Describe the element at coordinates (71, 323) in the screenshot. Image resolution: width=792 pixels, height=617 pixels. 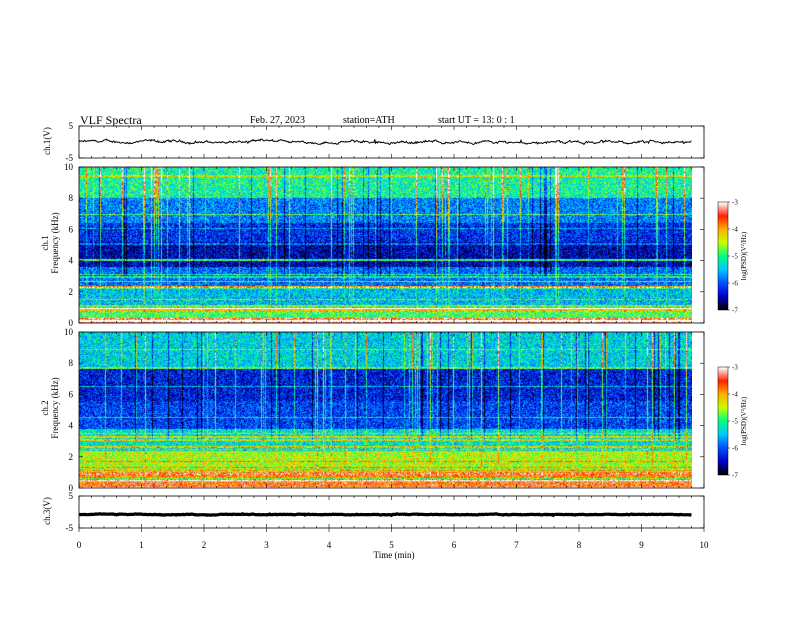
I see `ch1-spectrogram-ytick-label: 0` at that location.